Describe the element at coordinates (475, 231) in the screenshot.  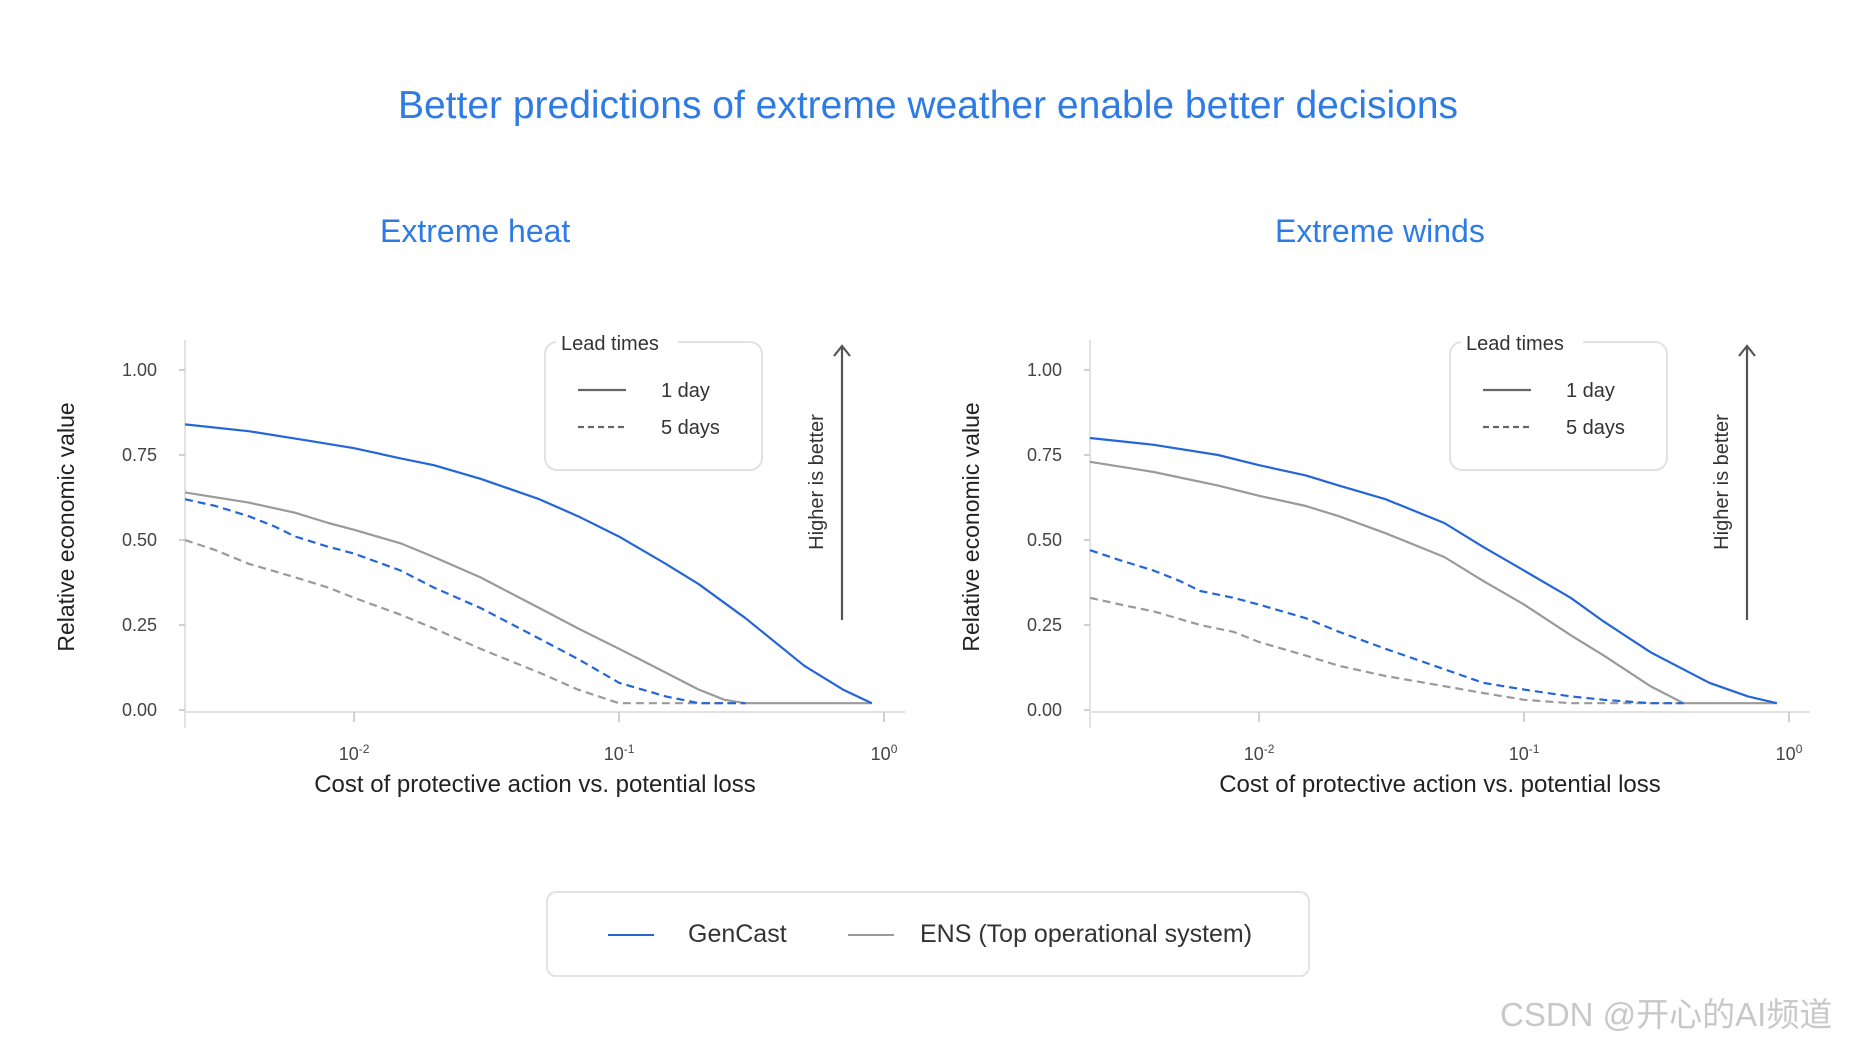
I see `chart-title-extreme-heat: Extreme heat` at that location.